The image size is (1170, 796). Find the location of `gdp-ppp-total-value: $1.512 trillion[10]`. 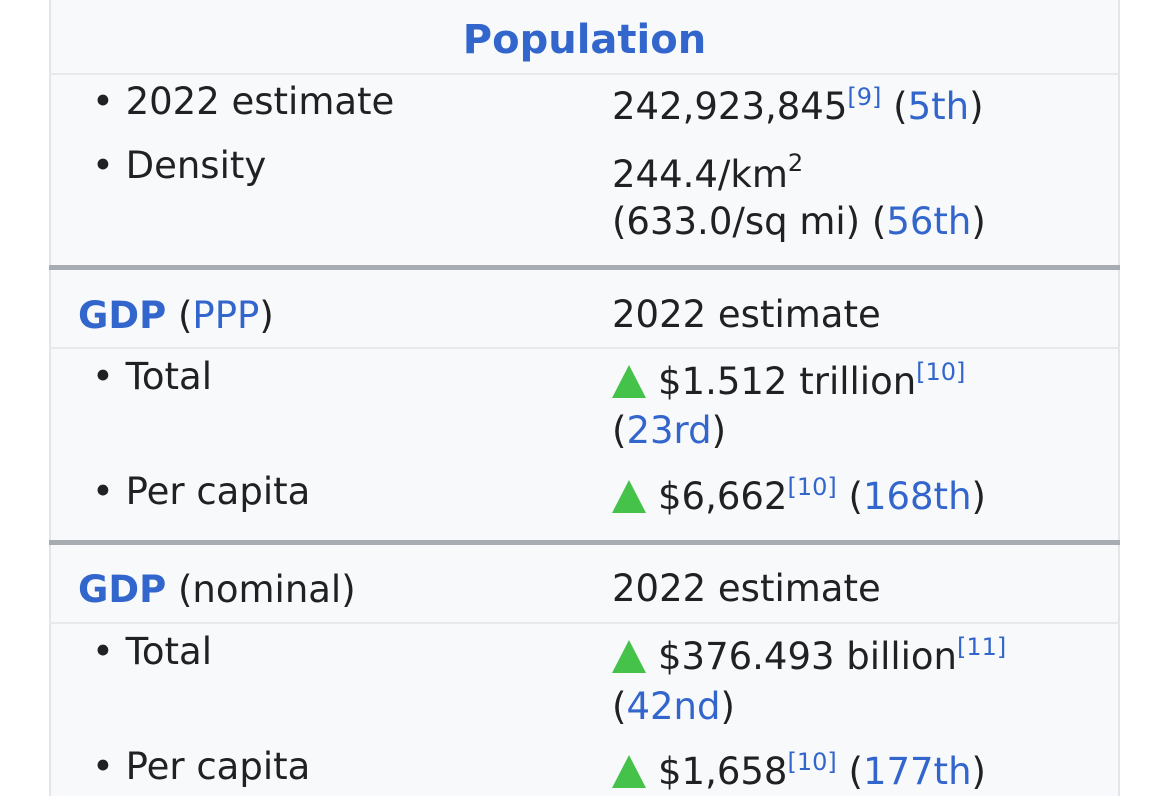

gdp-ppp-total-value: $1.512 trillion[10] is located at coordinates (788, 381).